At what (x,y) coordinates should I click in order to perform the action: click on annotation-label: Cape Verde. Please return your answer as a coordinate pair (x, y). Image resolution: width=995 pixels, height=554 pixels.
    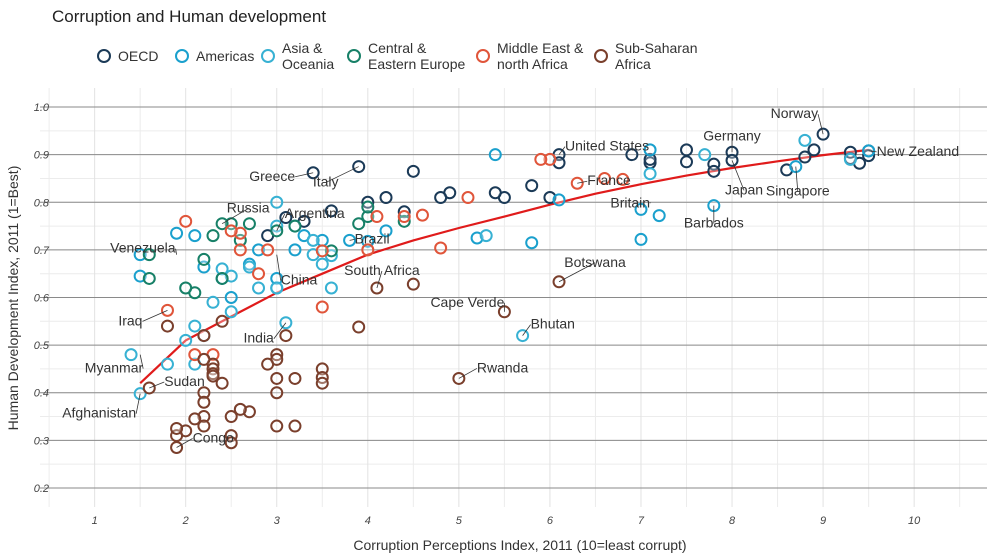
    Looking at the image, I should click on (467, 302).